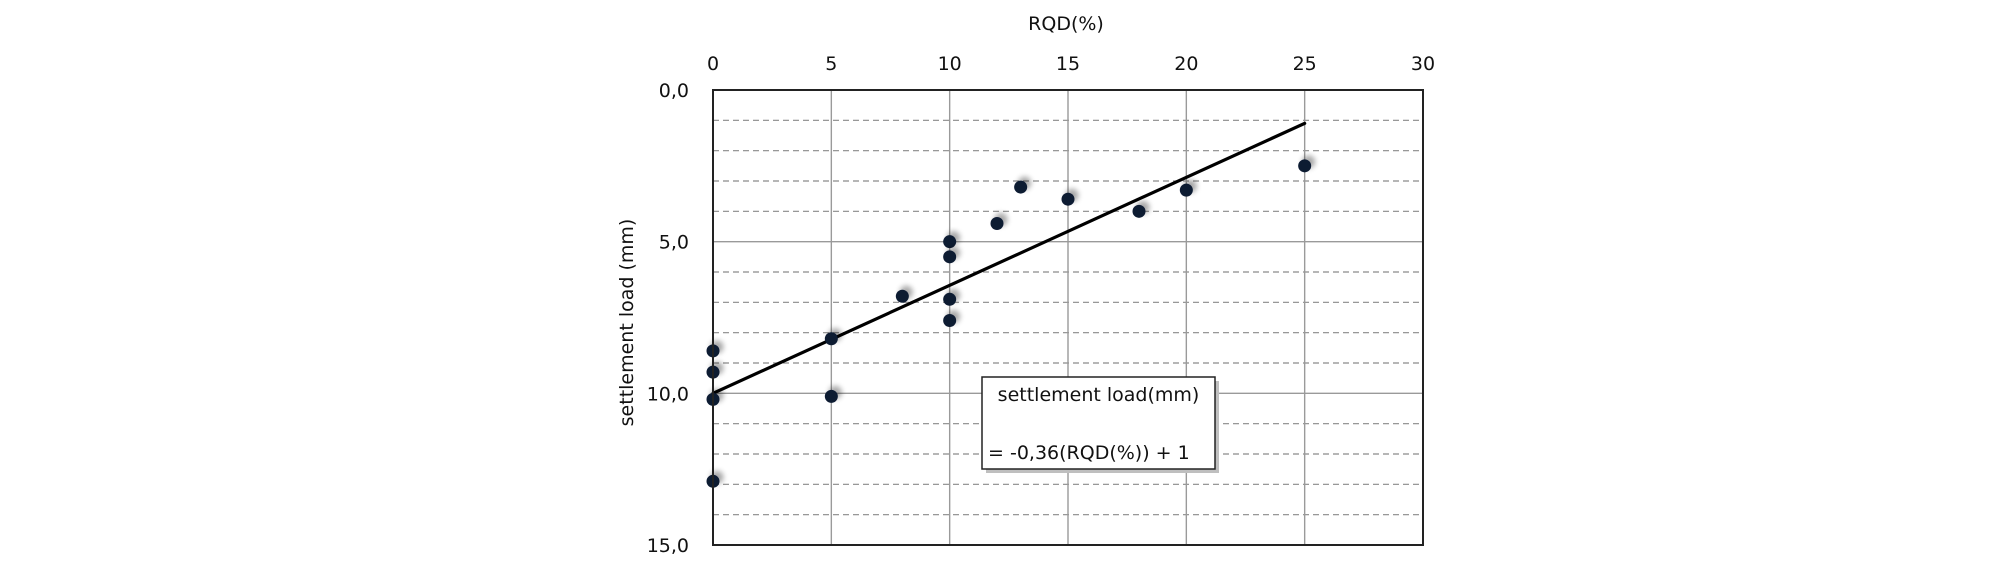 The image size is (2008, 576). What do you see at coordinates (1089, 453) in the screenshot?
I see `equation-line-2: = -0,36(RQD(%)) + 1` at bounding box center [1089, 453].